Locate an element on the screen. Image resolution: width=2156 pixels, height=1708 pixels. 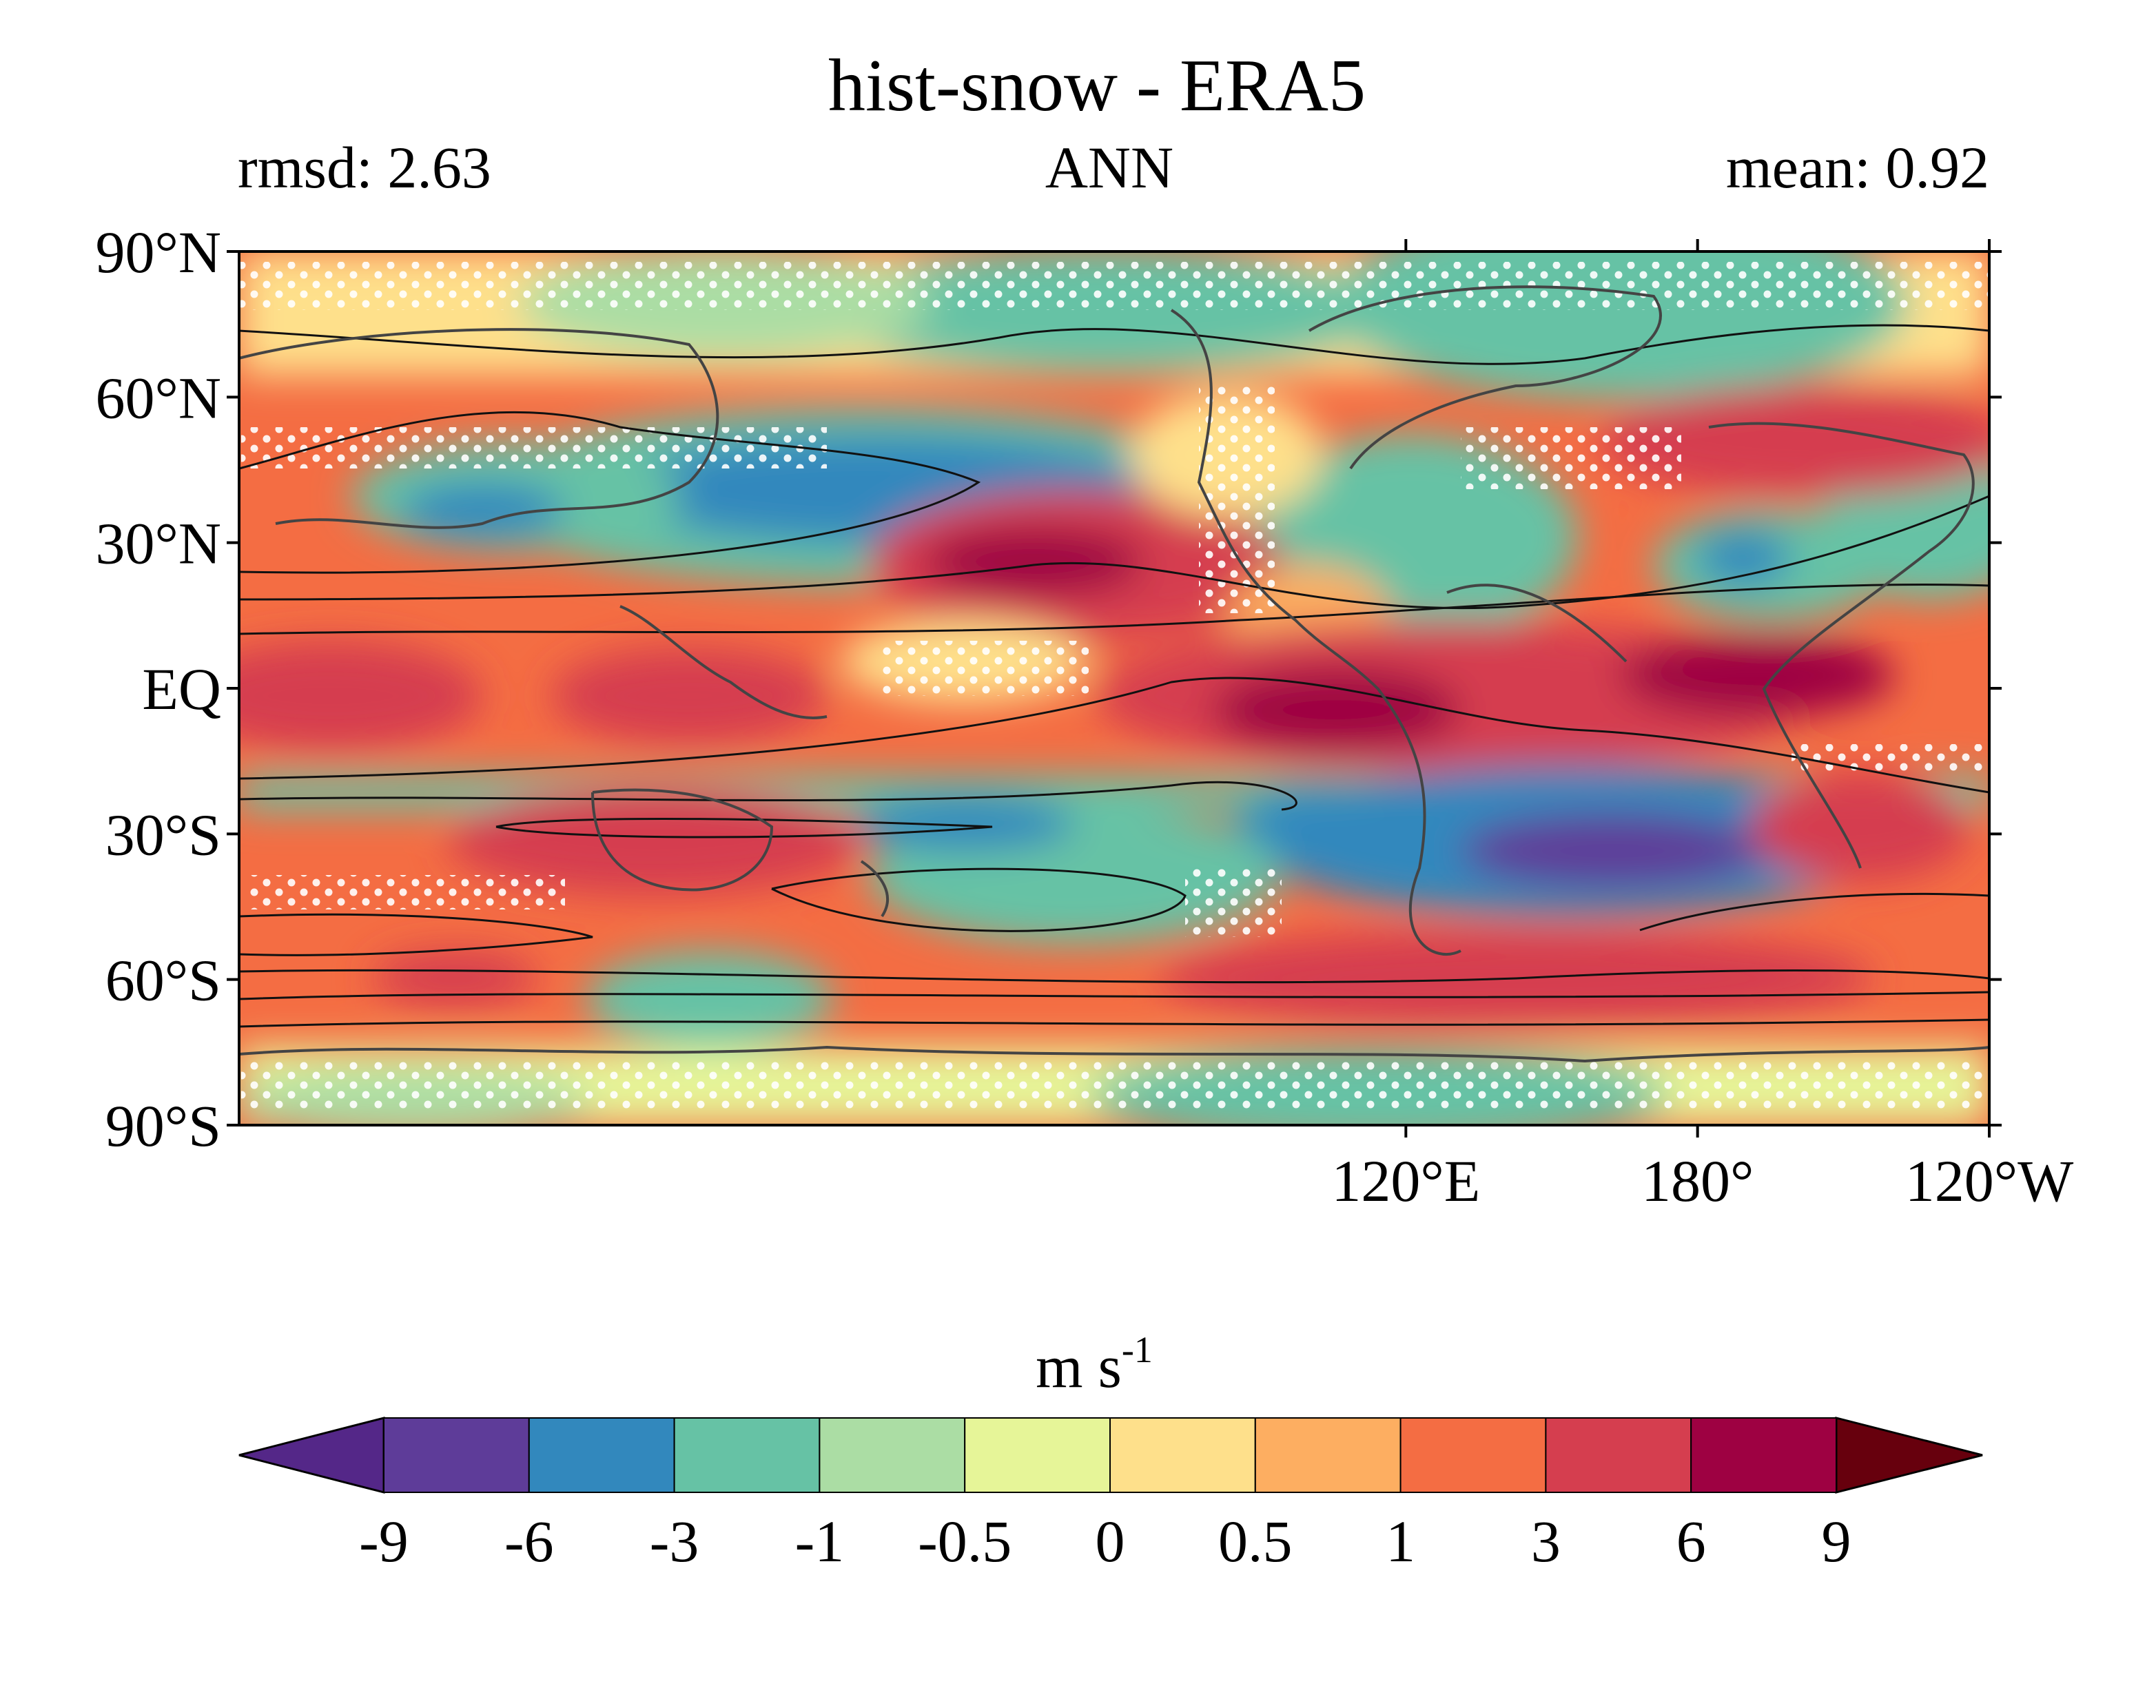
lon-tick-label: 120°W is located at coordinates (1989, 1181).